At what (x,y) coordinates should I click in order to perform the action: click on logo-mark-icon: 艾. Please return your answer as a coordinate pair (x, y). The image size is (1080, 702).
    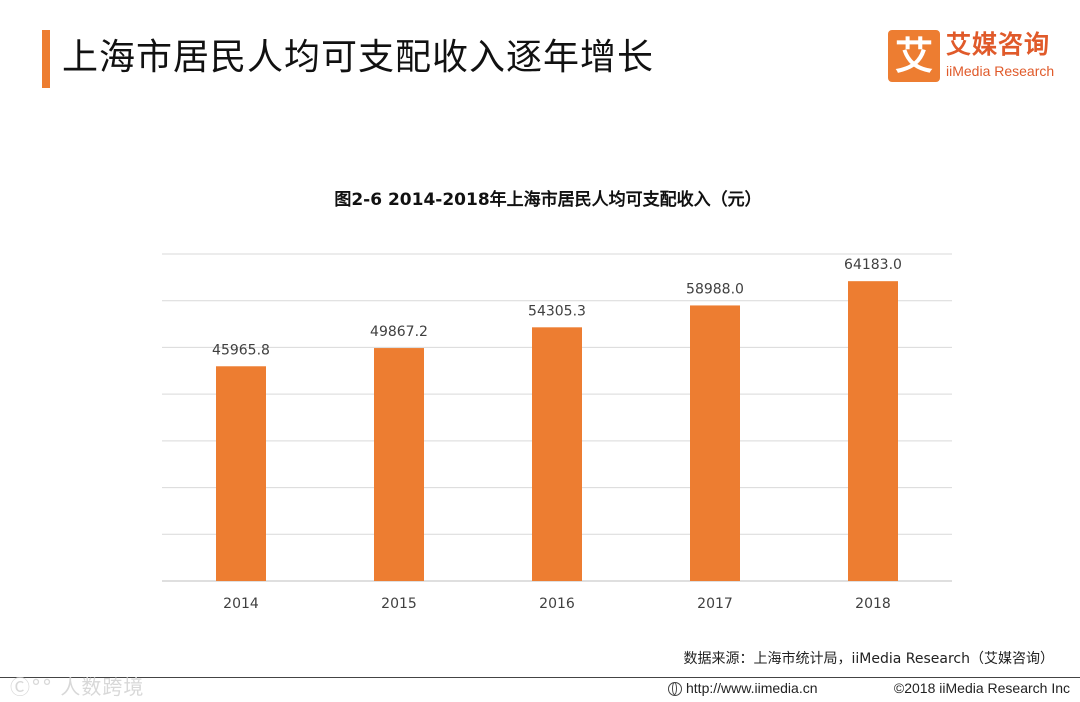
    Looking at the image, I should click on (914, 56).